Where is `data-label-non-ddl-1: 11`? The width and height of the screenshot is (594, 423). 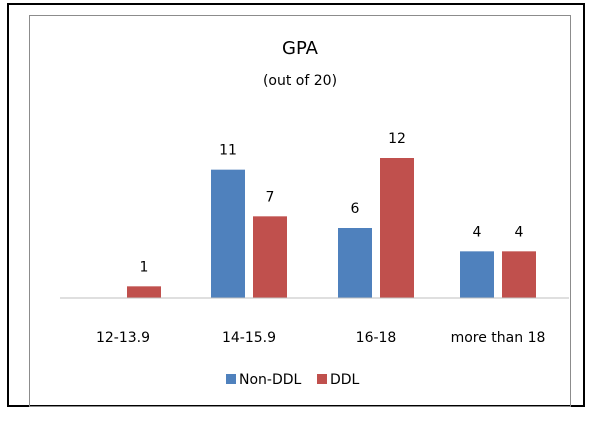
data-label-non-ddl-1: 11 is located at coordinates (228, 151).